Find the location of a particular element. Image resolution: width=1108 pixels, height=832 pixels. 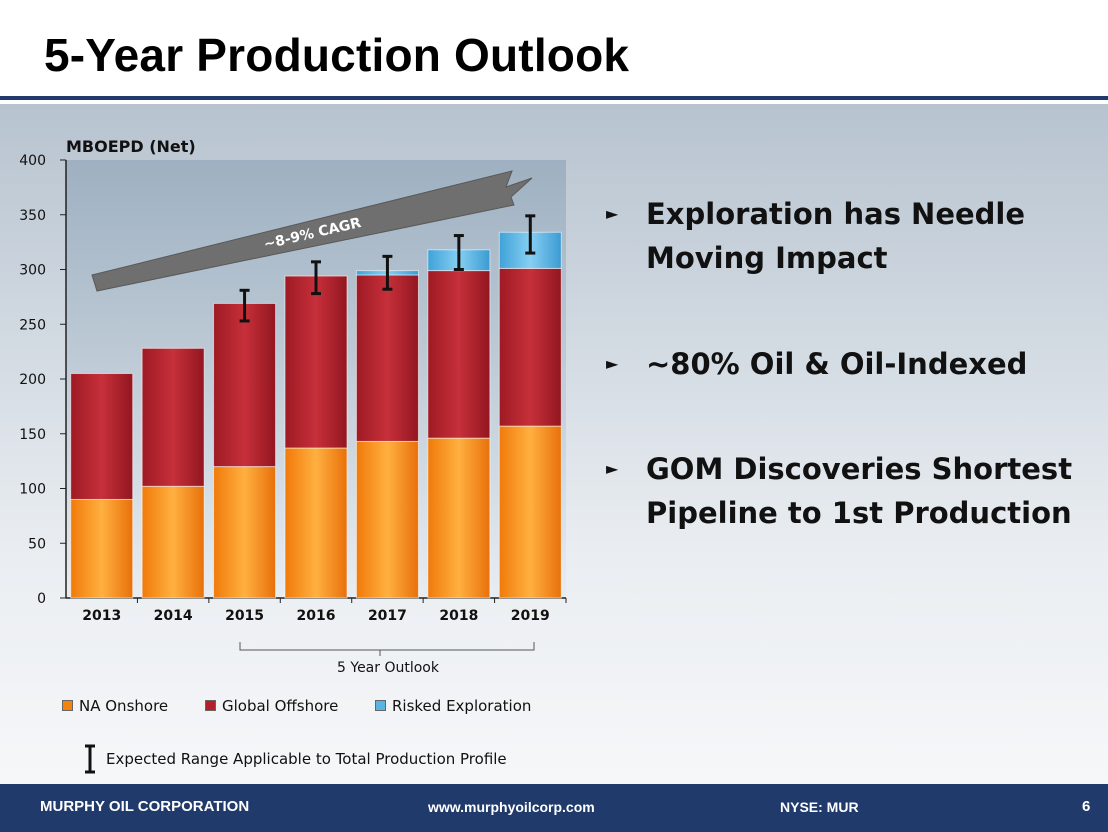

legend-label: NA Onshore is located at coordinates (124, 706).